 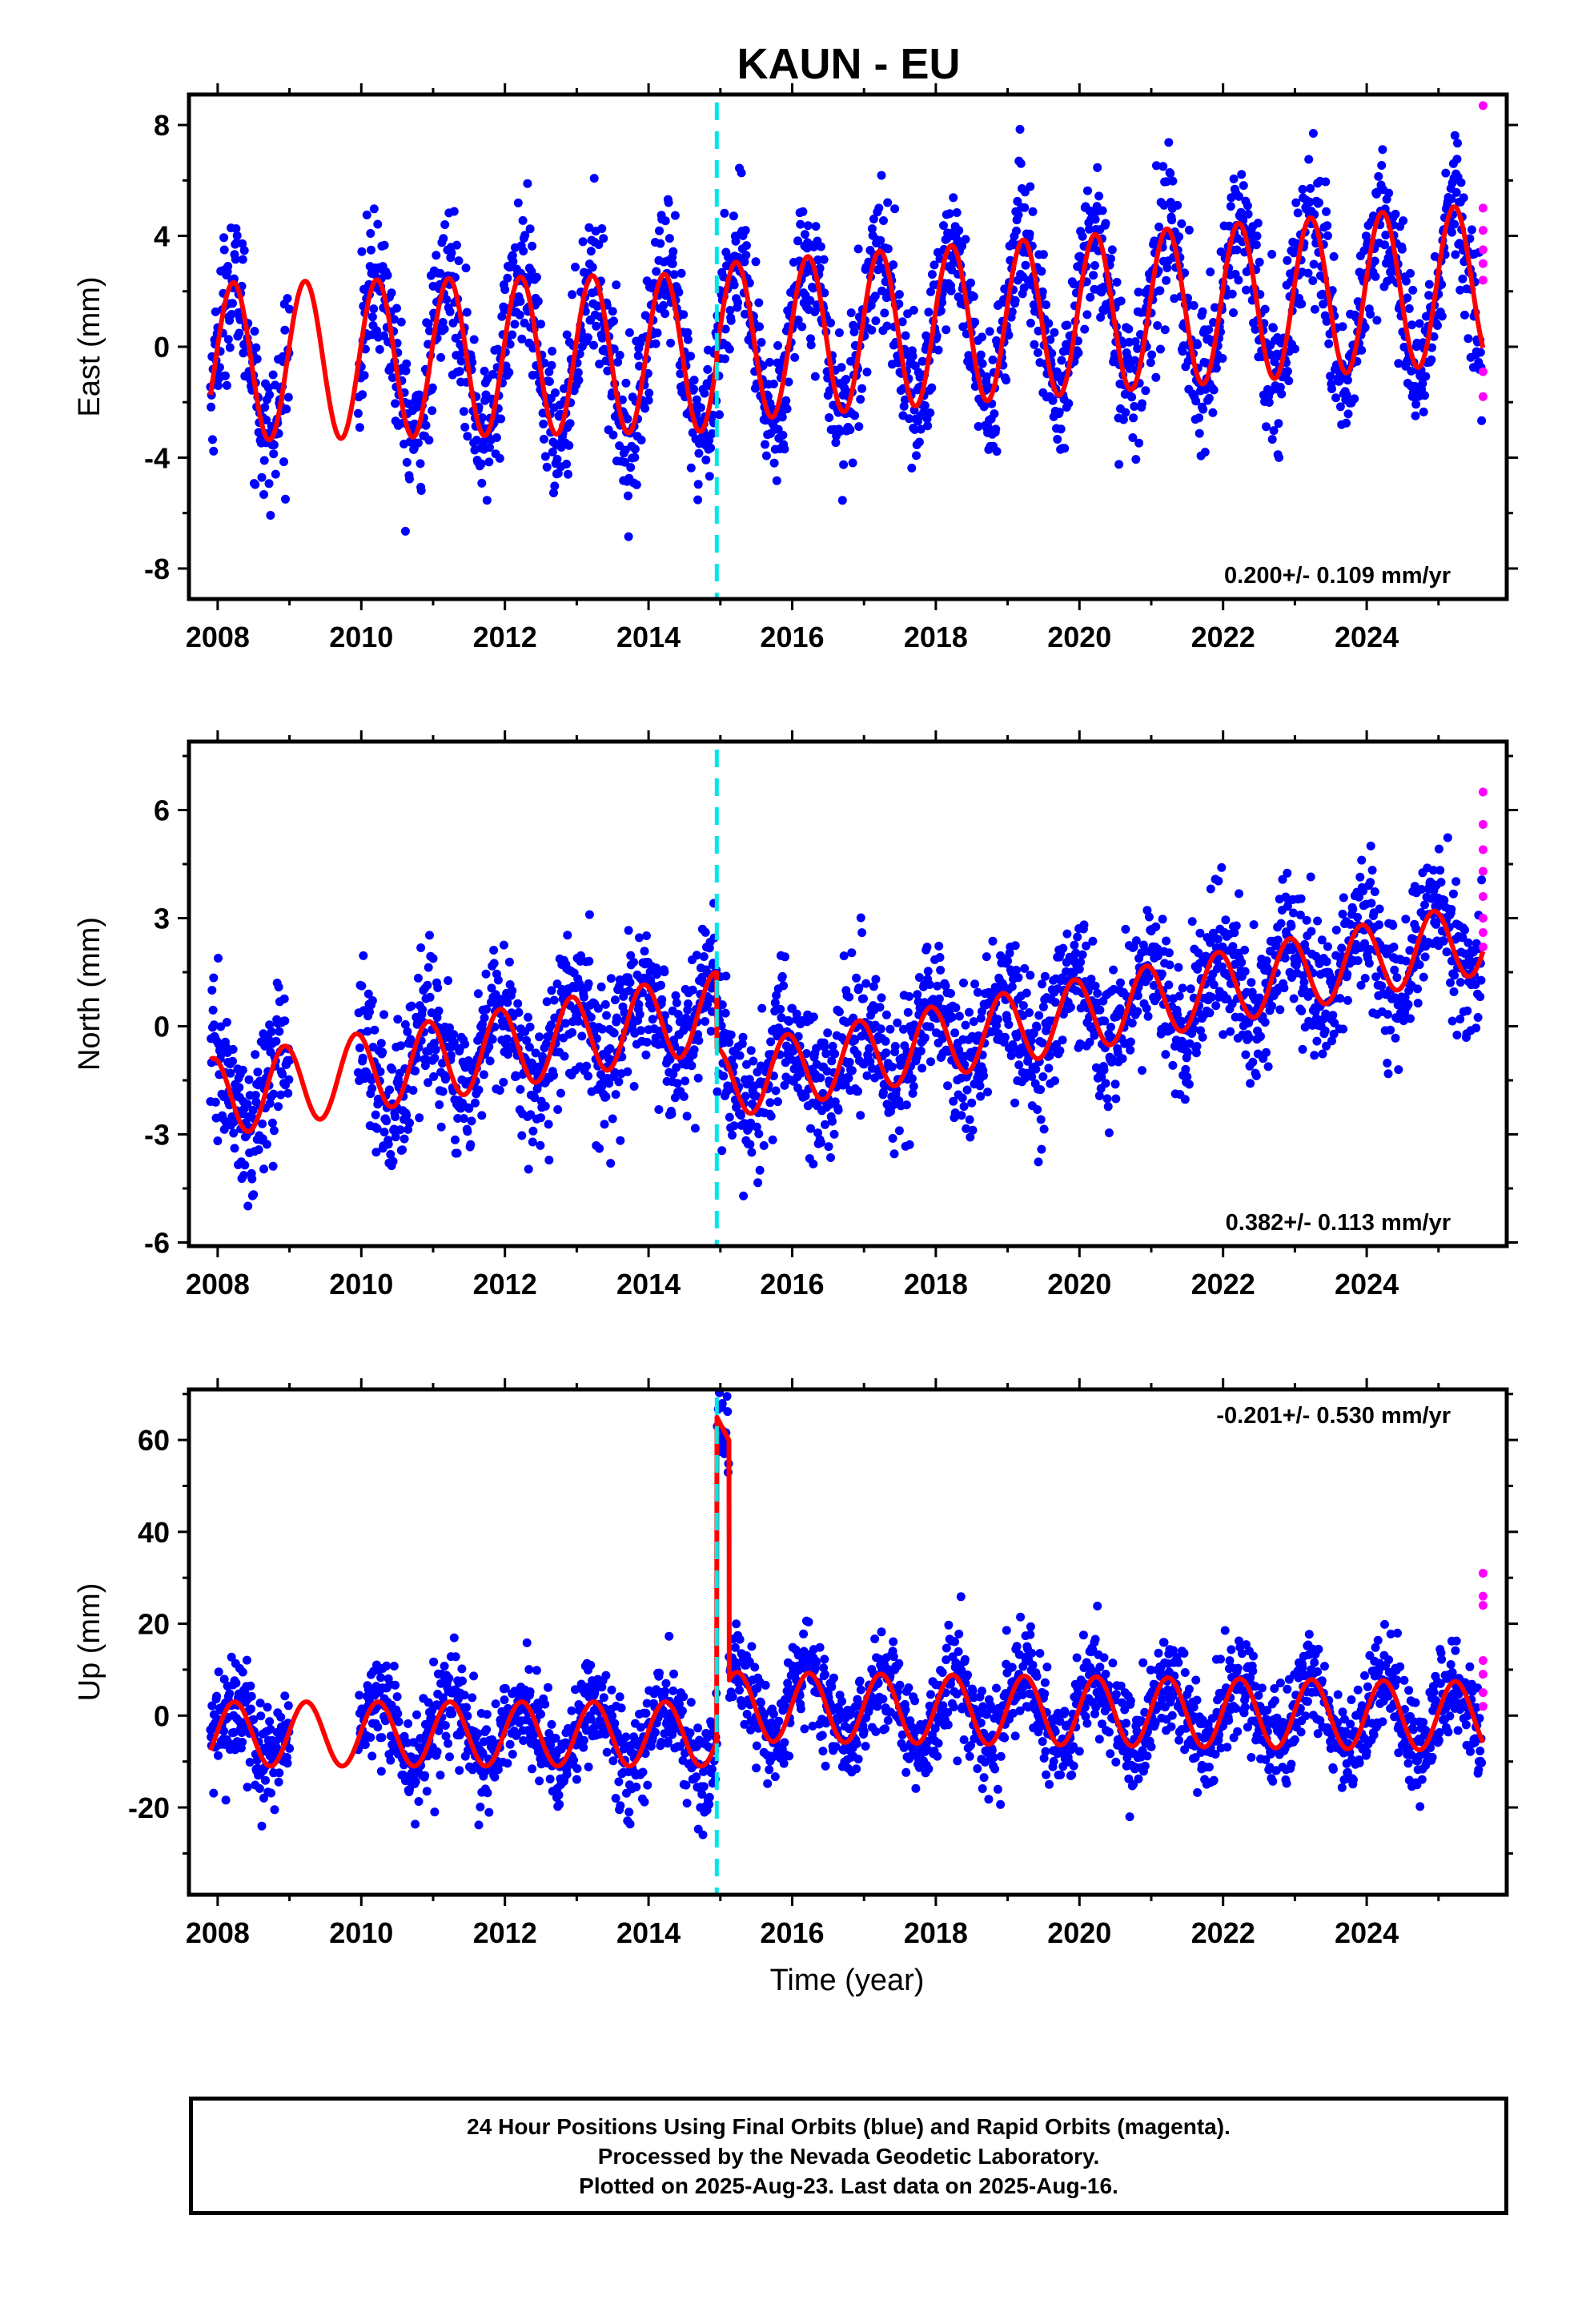 I want to click on rate-label: 0.382+/- 0.113 mm/yr, so click(x=1338, y=1223).